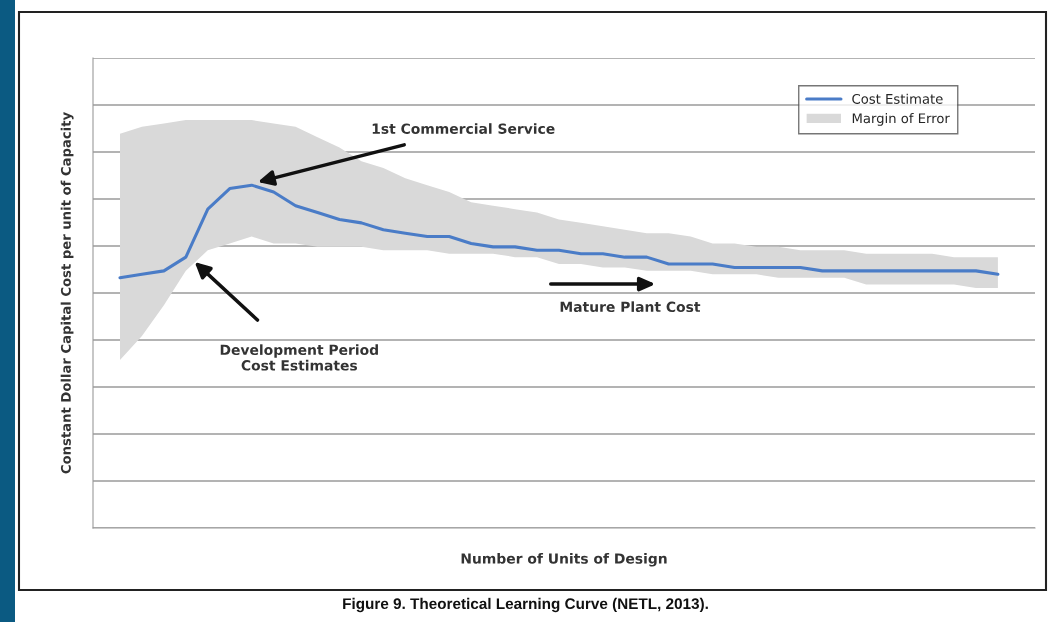 Image resolution: width=1051 pixels, height=622 pixels. Describe the element at coordinates (901, 119) in the screenshot. I see `text: Margin of Error` at that location.